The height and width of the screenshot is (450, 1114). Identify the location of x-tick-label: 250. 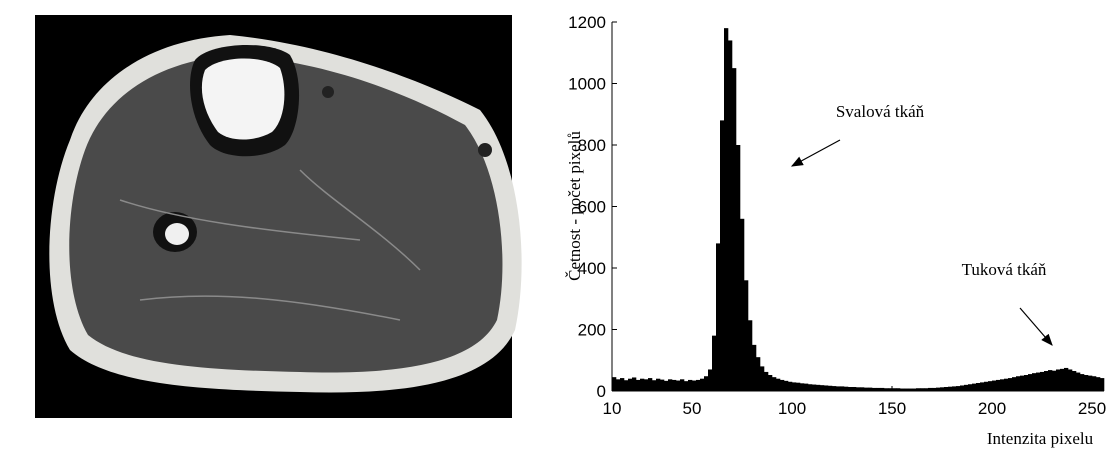
(1092, 408).